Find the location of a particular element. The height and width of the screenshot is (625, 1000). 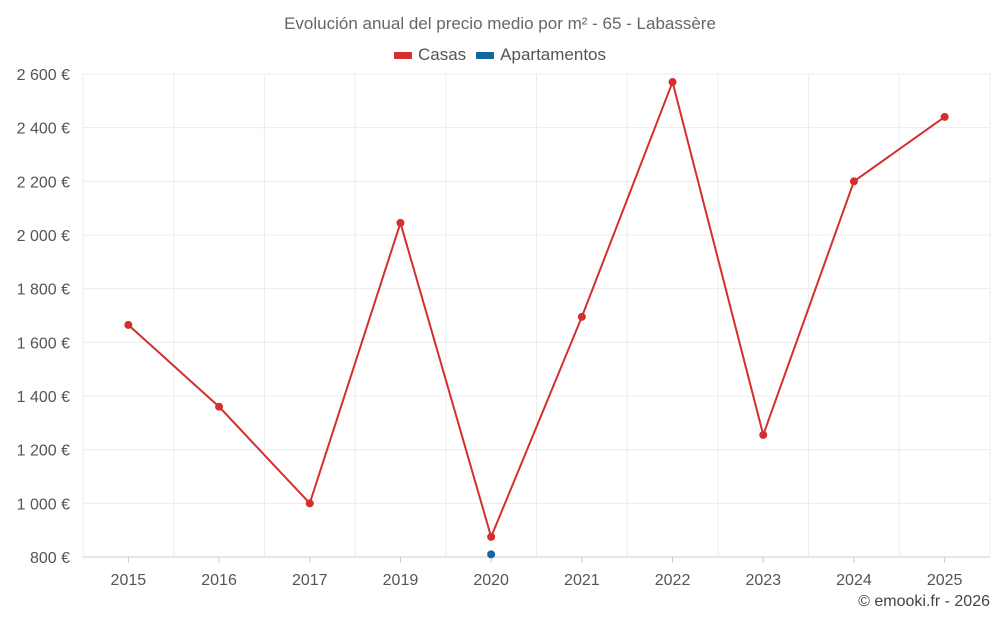

y-tick-label: 2 000 € is located at coordinates (43, 236).